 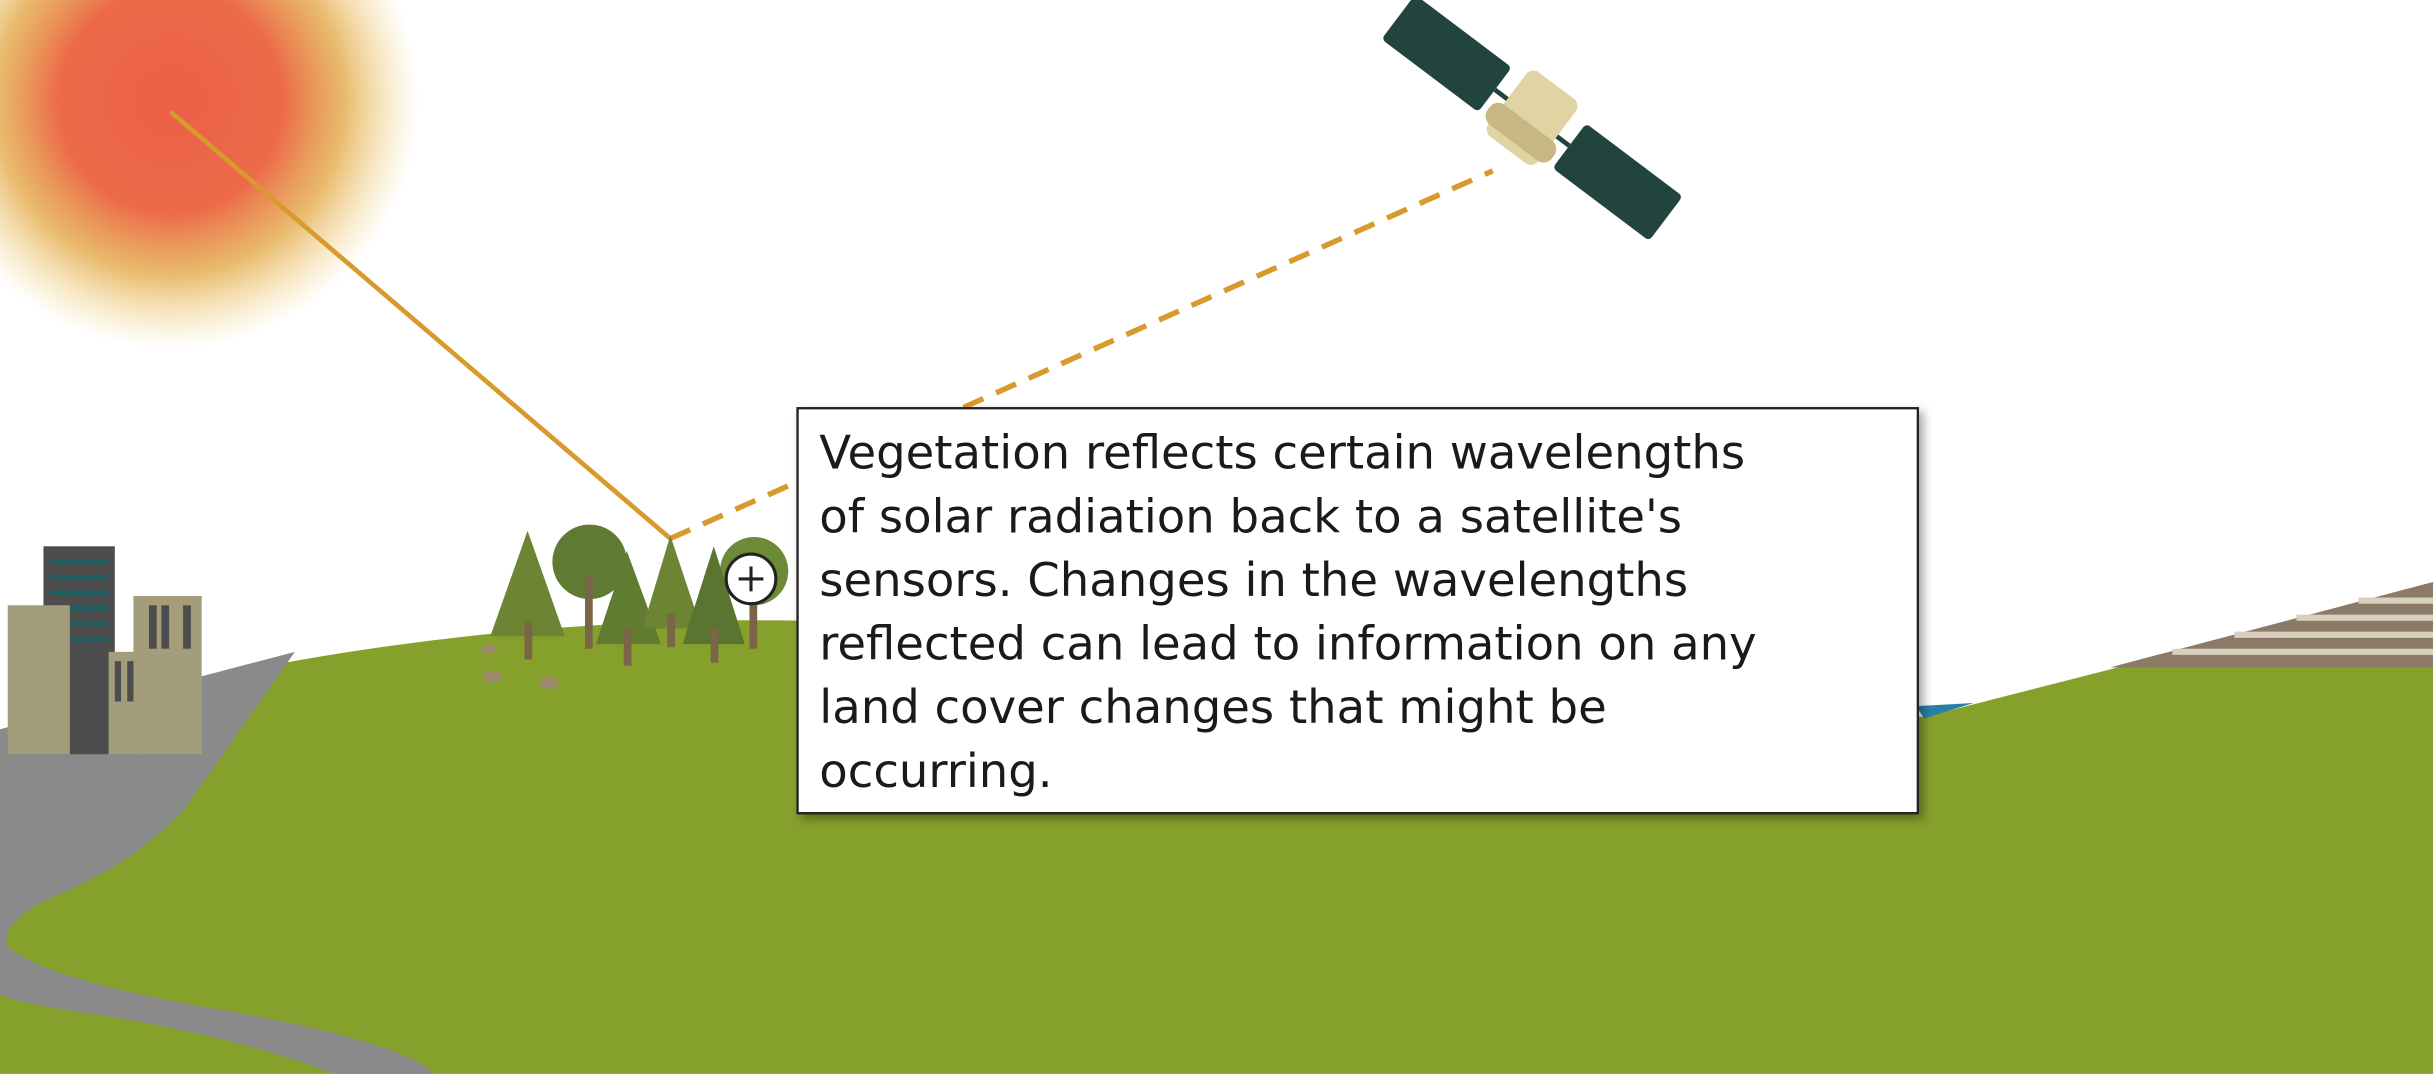 I want to click on tooltip-text-line: Vegetation reflects certain wavelengths, so click(x=1282, y=453).